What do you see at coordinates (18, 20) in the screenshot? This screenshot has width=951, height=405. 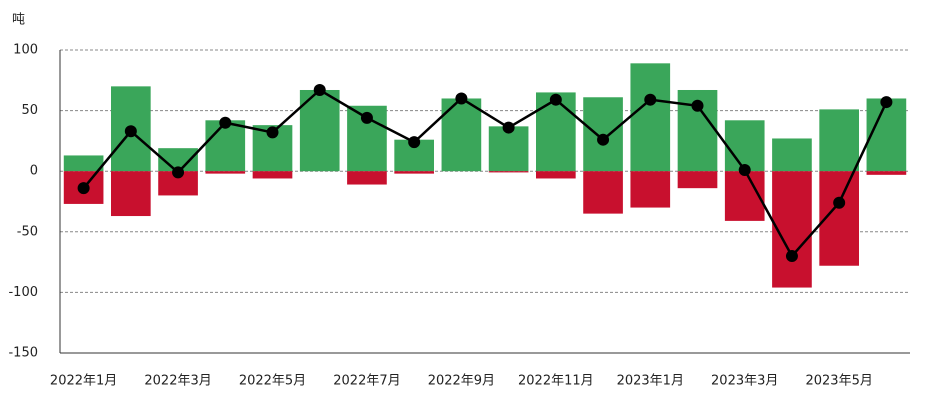 I see `y-axis-label: 吨` at bounding box center [18, 20].